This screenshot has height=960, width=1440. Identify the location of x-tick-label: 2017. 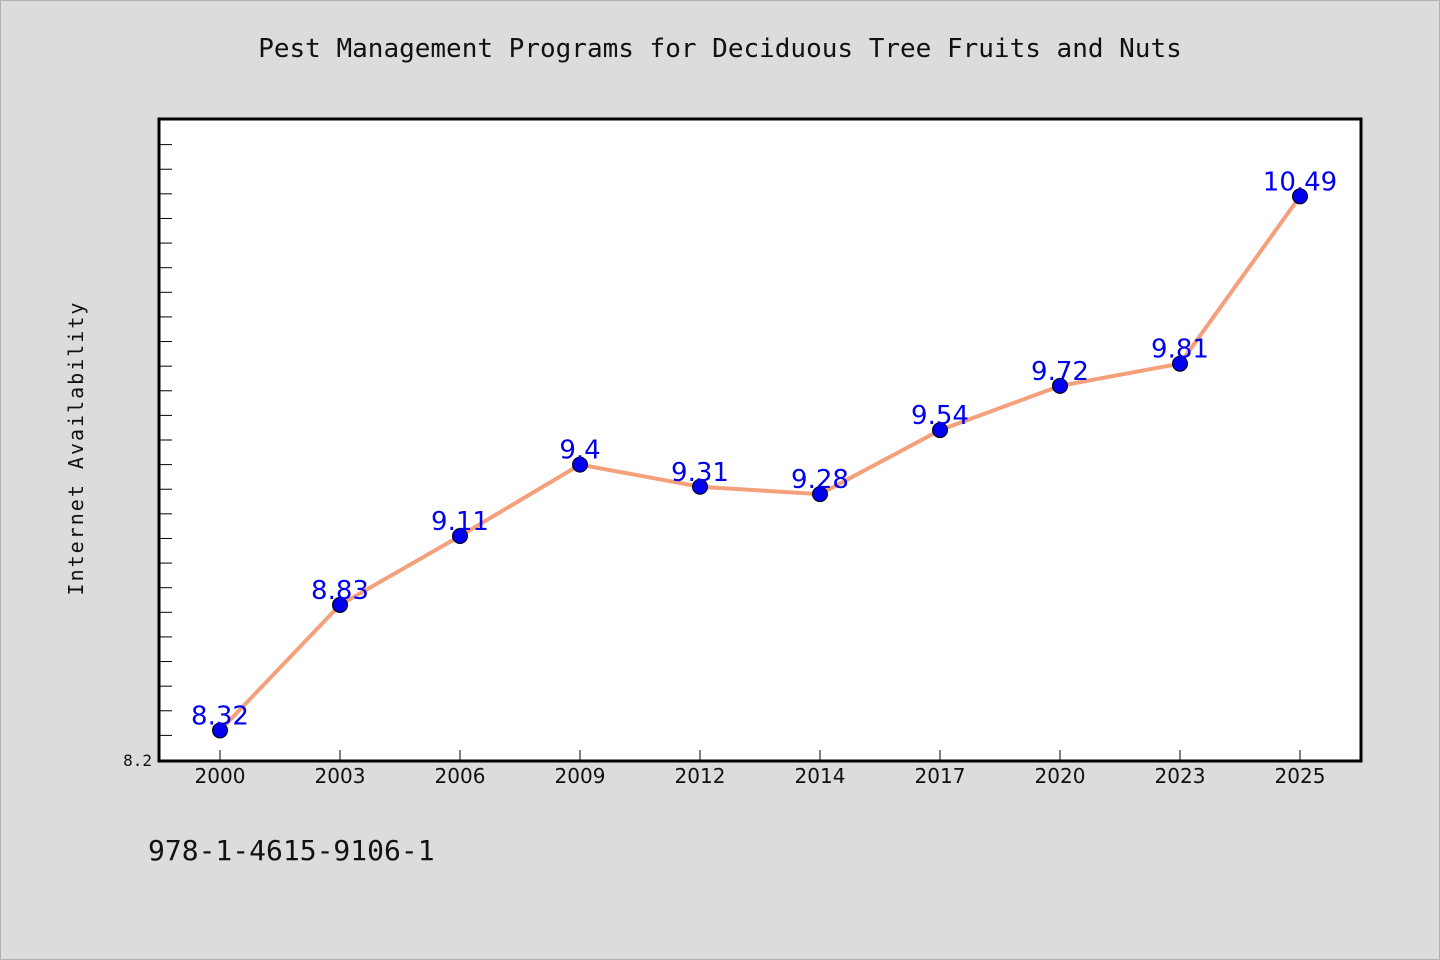
(940, 776).